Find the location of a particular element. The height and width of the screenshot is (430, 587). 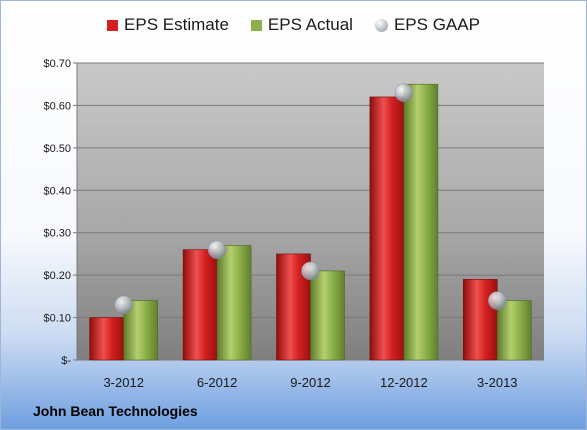

x-tick-label: 12-2012 is located at coordinates (404, 382).